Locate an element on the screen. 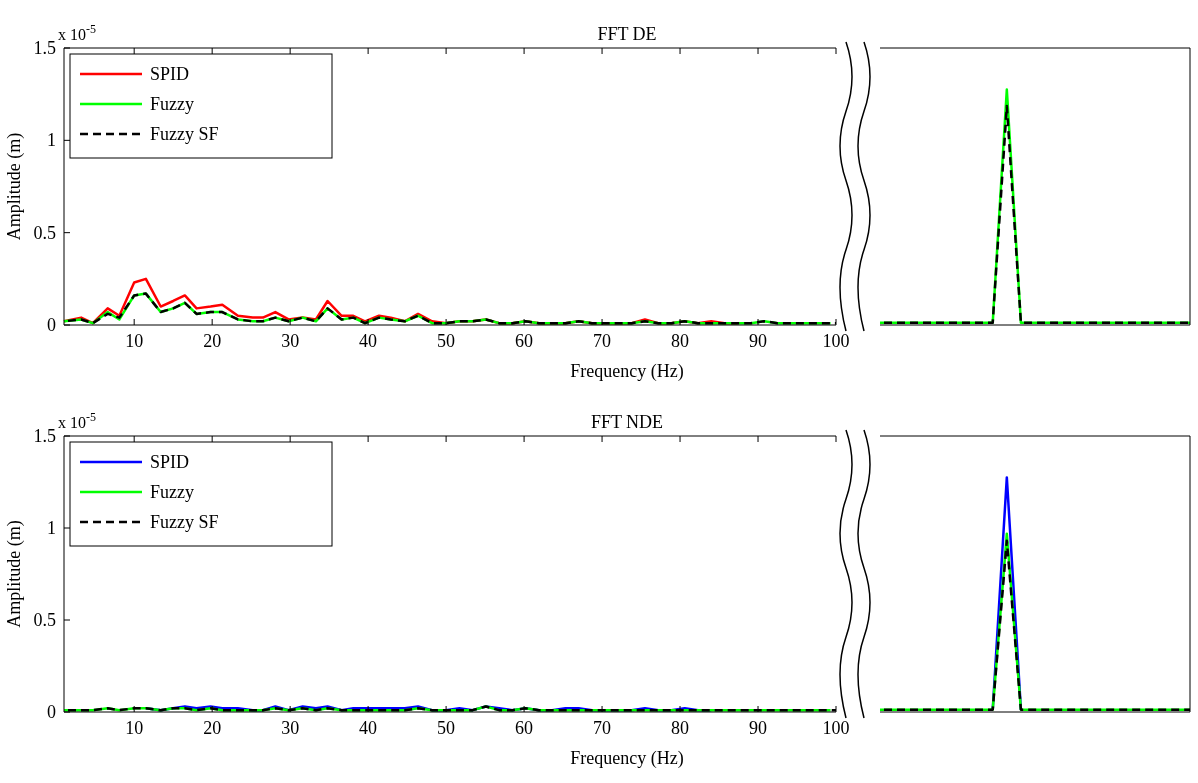  chart-title: FFT NDE is located at coordinates (627, 422).